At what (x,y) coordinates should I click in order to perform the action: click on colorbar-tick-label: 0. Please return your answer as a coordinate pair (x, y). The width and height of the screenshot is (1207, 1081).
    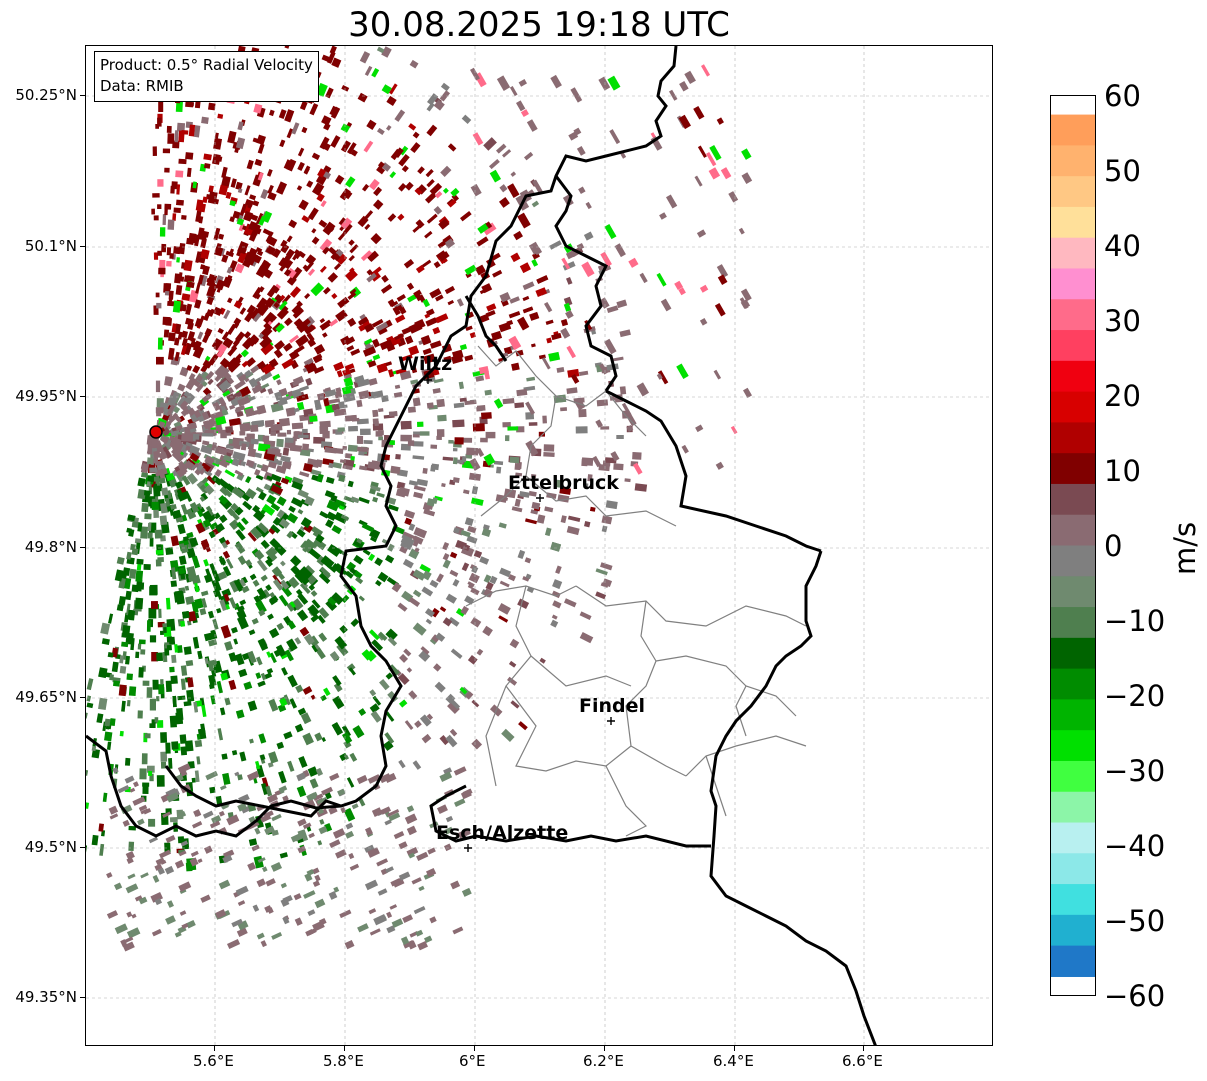
    Looking at the image, I should click on (1113, 546).